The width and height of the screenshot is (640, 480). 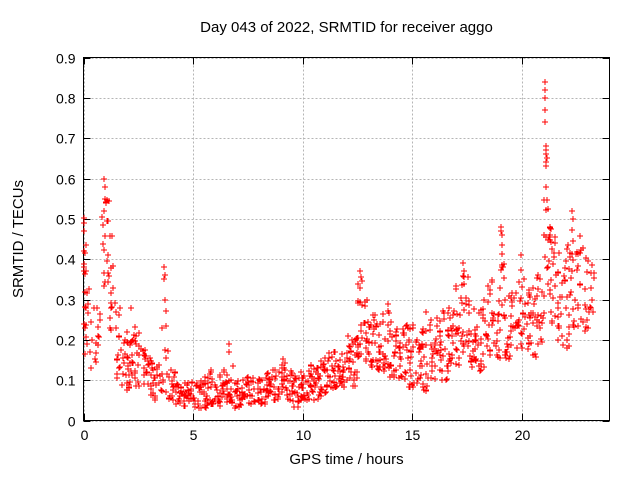 I want to click on x-tick-label: 20, so click(x=523, y=435).